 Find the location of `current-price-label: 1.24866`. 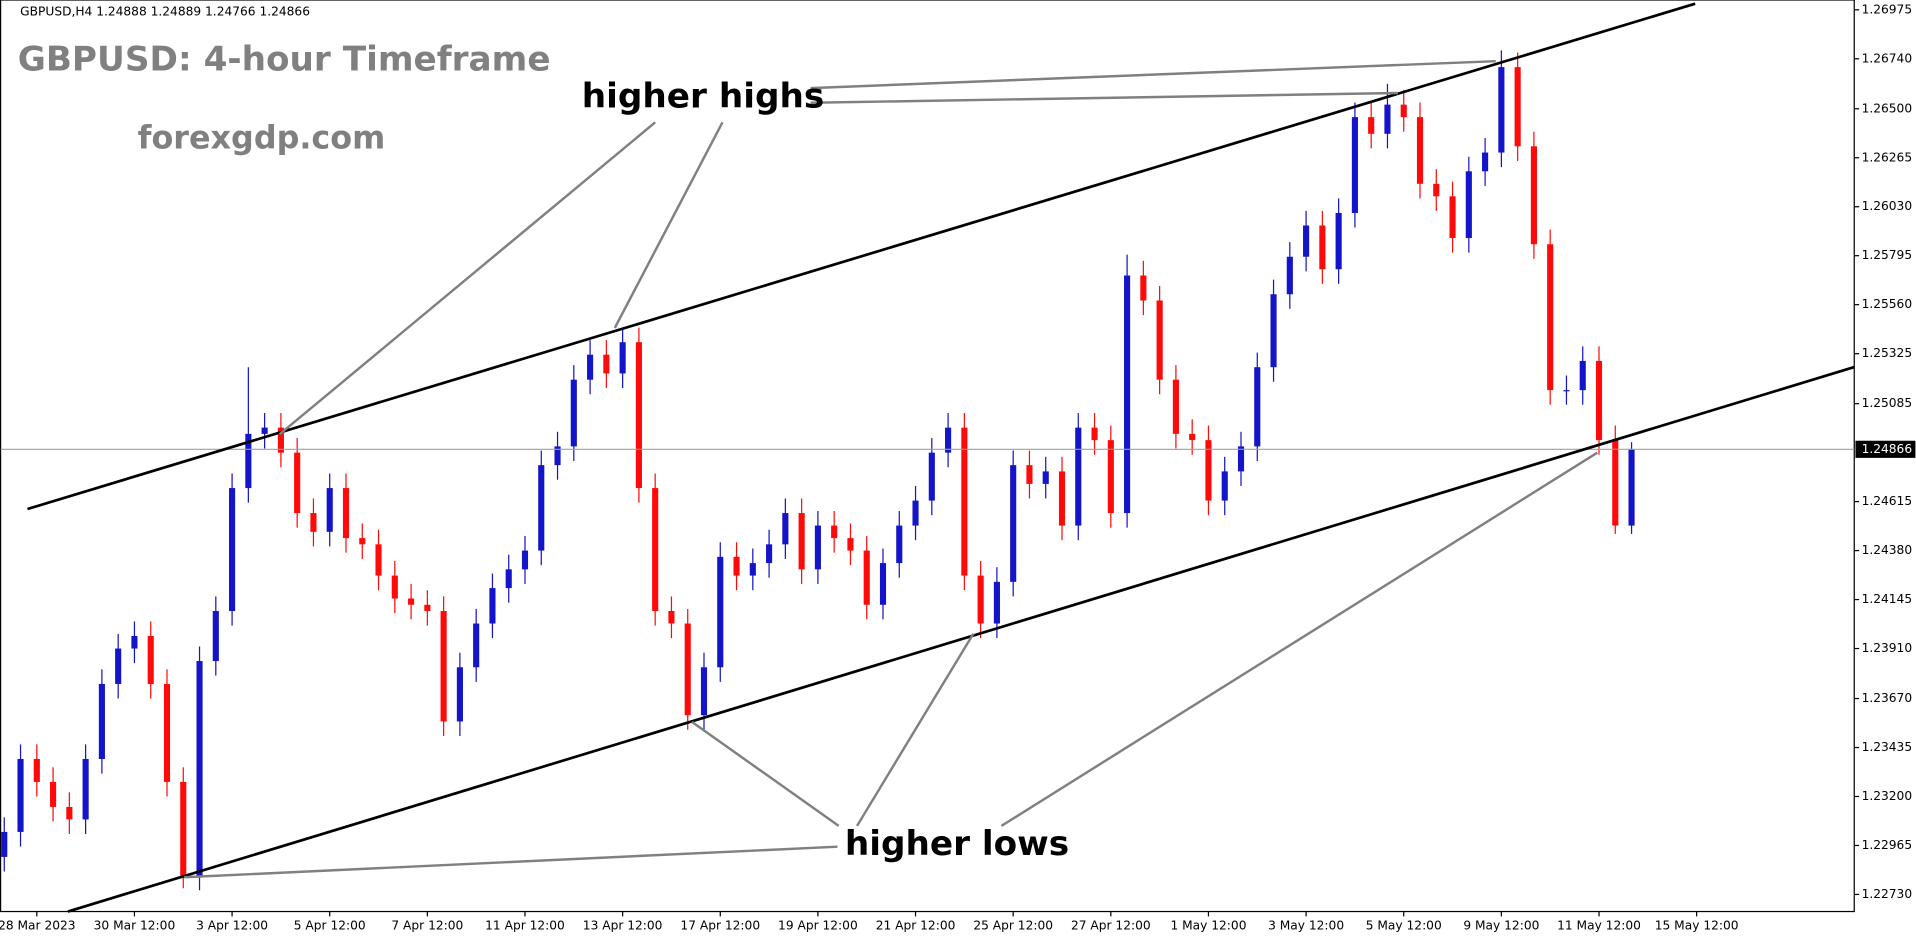

current-price-label: 1.24866 is located at coordinates (1887, 449).